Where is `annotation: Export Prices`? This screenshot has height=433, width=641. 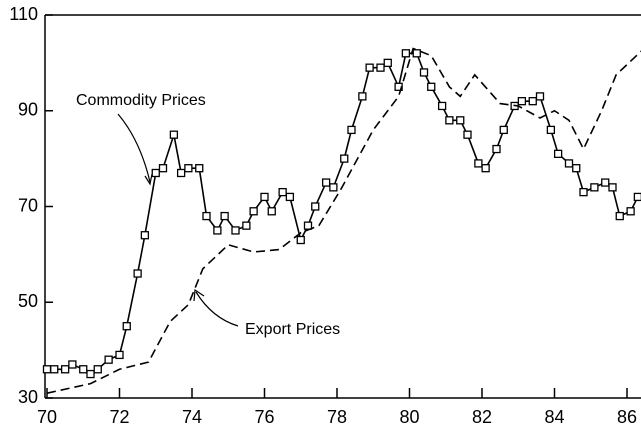
annotation: Export Prices is located at coordinates (292, 329).